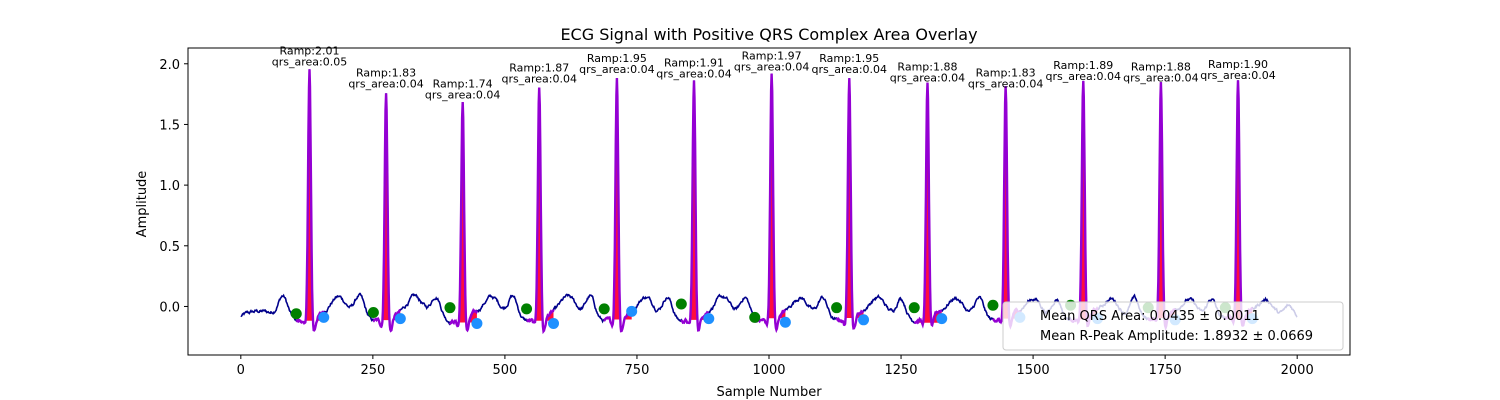  Describe the element at coordinates (1150, 316) in the screenshot. I see `legend-entry: Mean QRS Area: 0.0435 ± 0.0011` at that location.